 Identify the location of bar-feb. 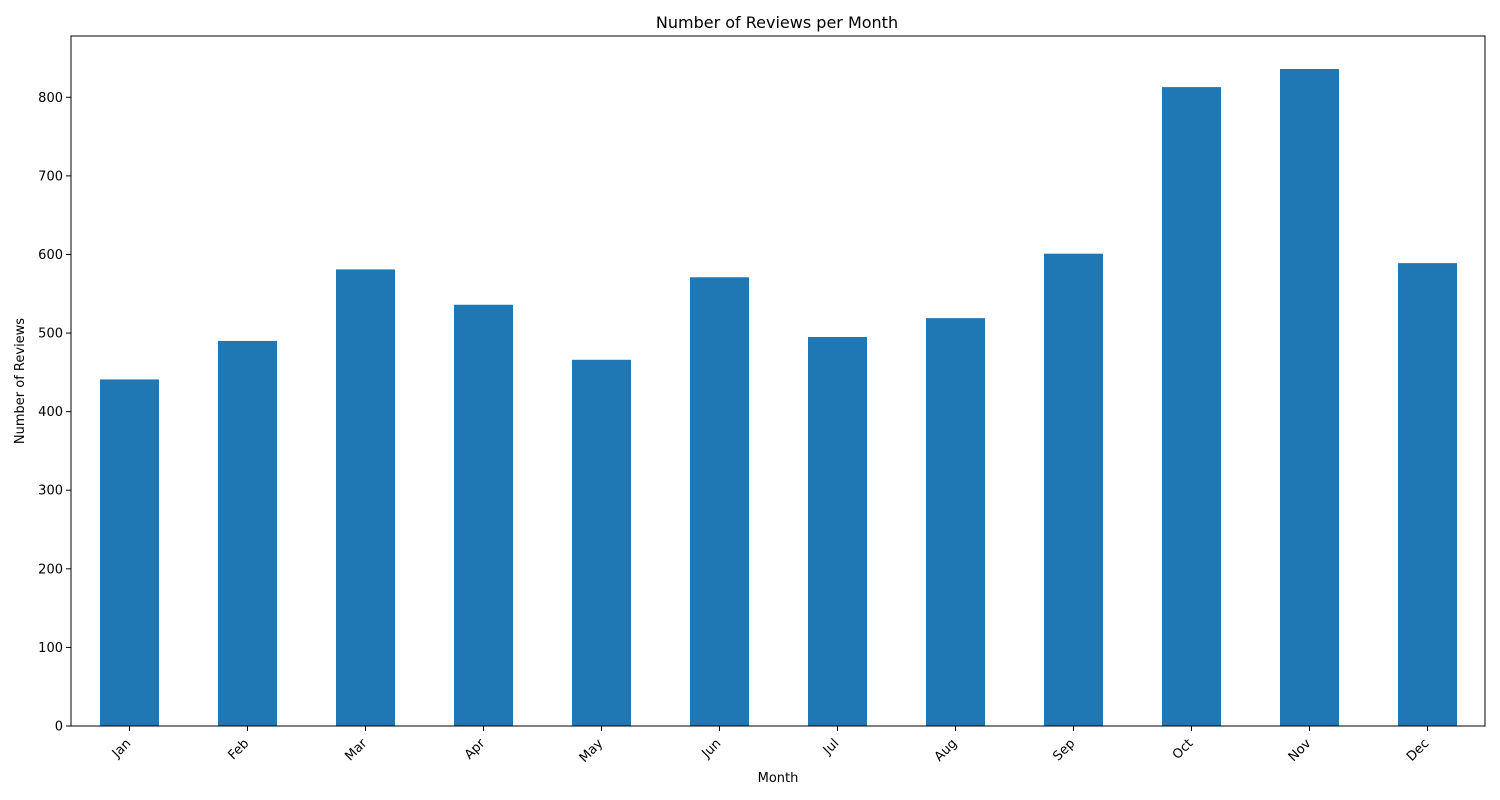
(247, 533).